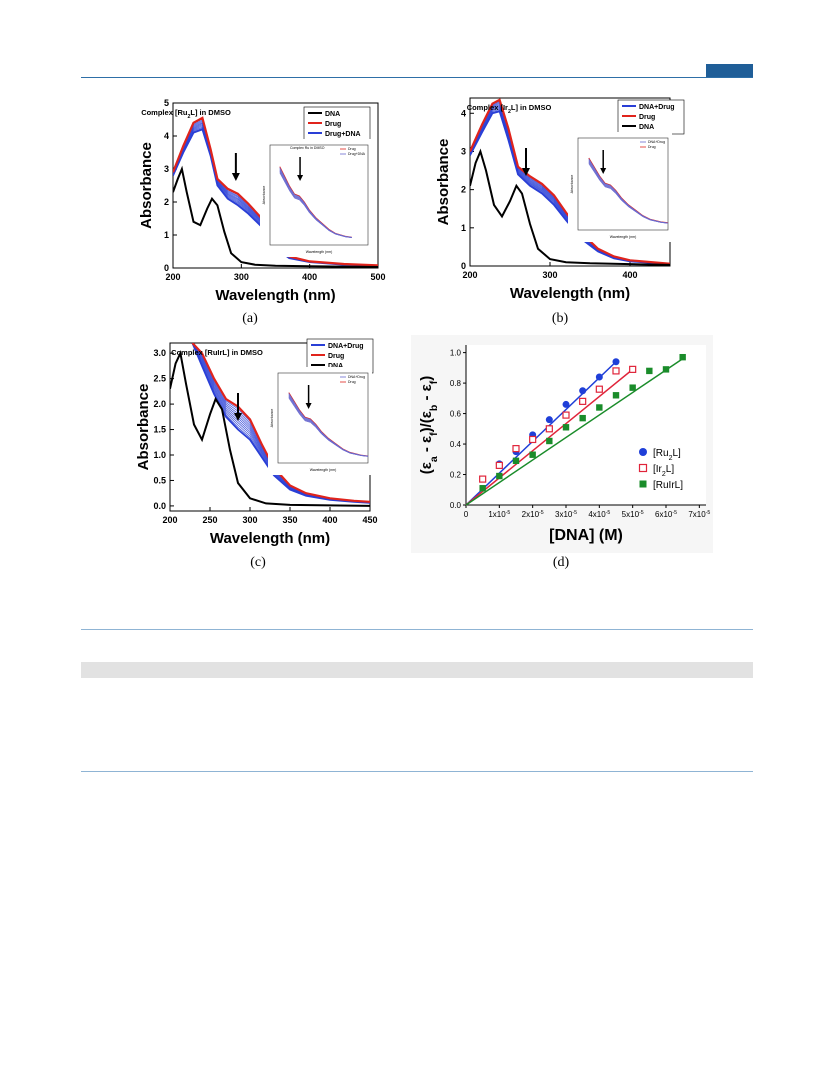  I want to click on x-tick-label: 2x10⁻⁵, so click(533, 514).